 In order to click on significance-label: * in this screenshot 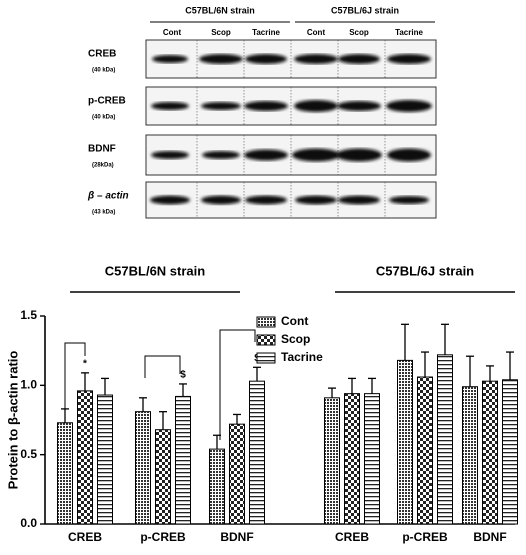, I will do `click(85, 363)`.